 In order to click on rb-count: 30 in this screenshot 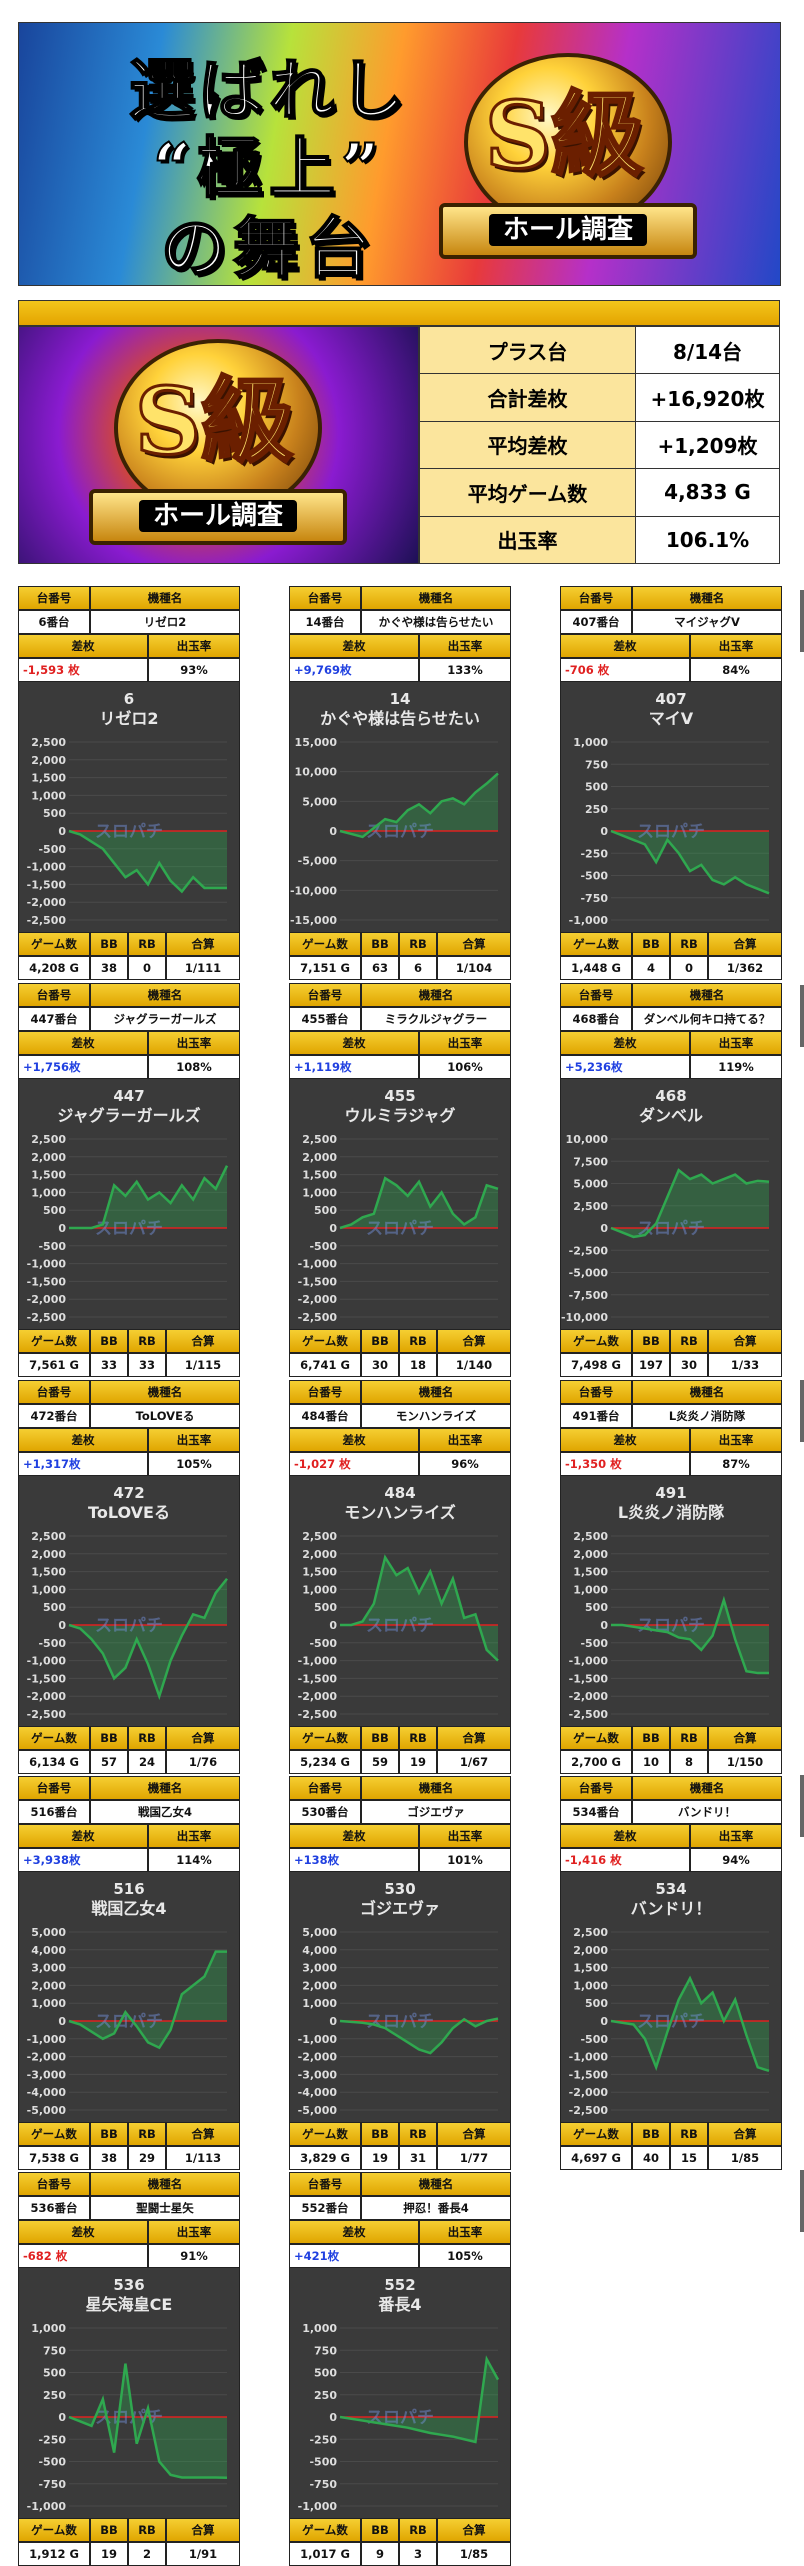, I will do `click(689, 1365)`.